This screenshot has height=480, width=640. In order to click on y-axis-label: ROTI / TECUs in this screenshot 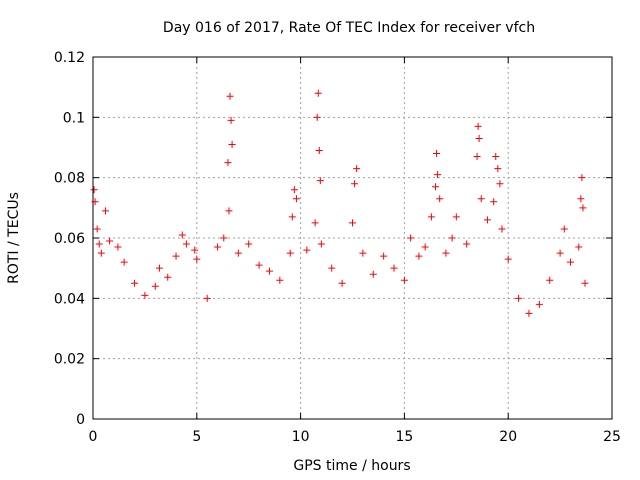, I will do `click(14, 238)`.